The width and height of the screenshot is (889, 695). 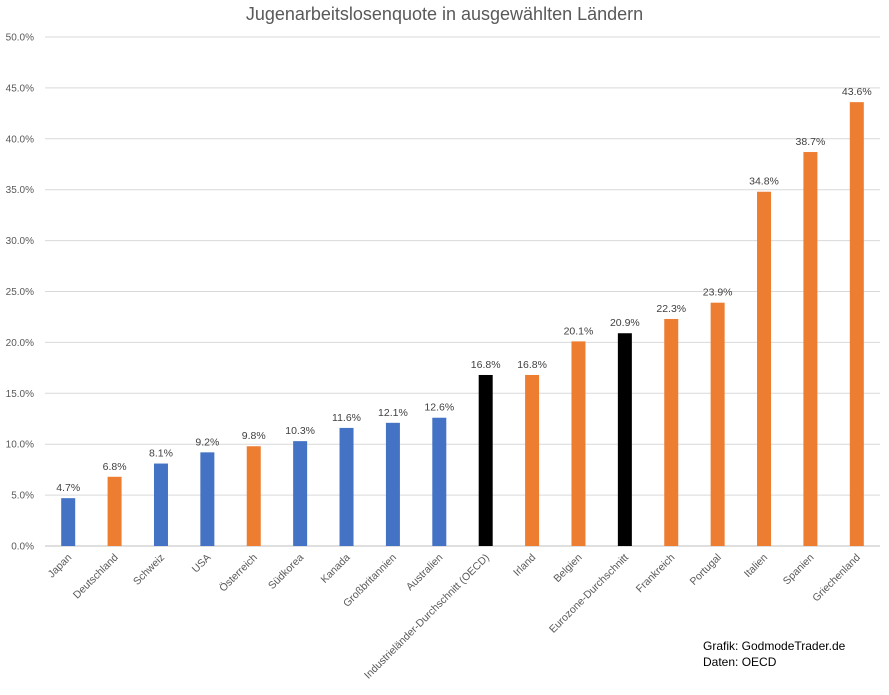 I want to click on data-label: 11.6%, so click(x=346, y=418).